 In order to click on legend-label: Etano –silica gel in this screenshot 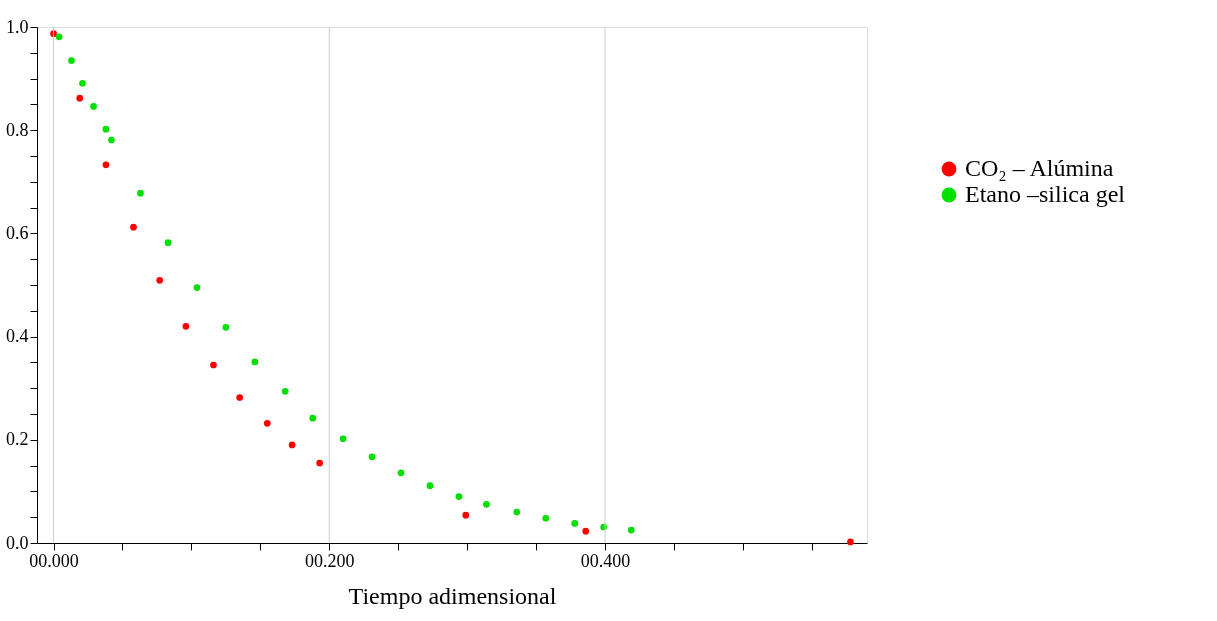, I will do `click(1045, 194)`.